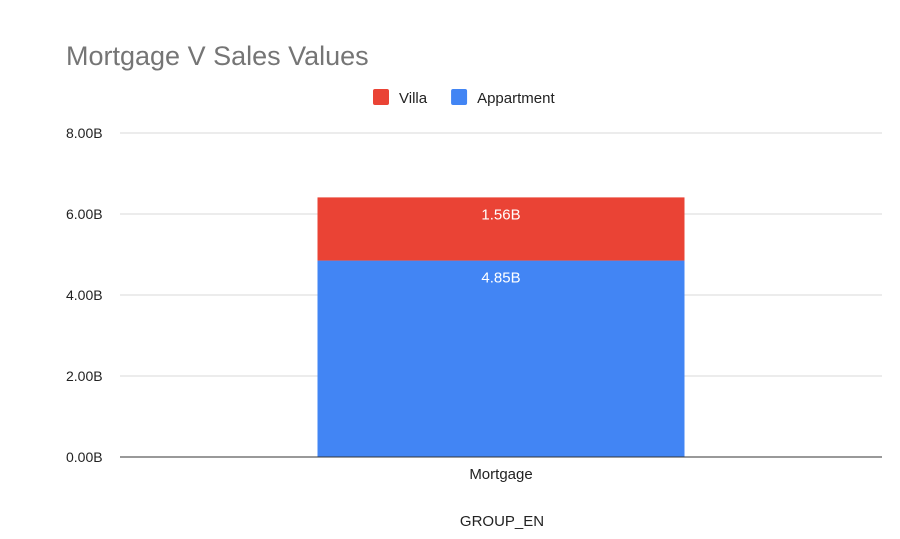  Describe the element at coordinates (516, 98) in the screenshot. I see `legend-label-appartment: Appartment` at that location.